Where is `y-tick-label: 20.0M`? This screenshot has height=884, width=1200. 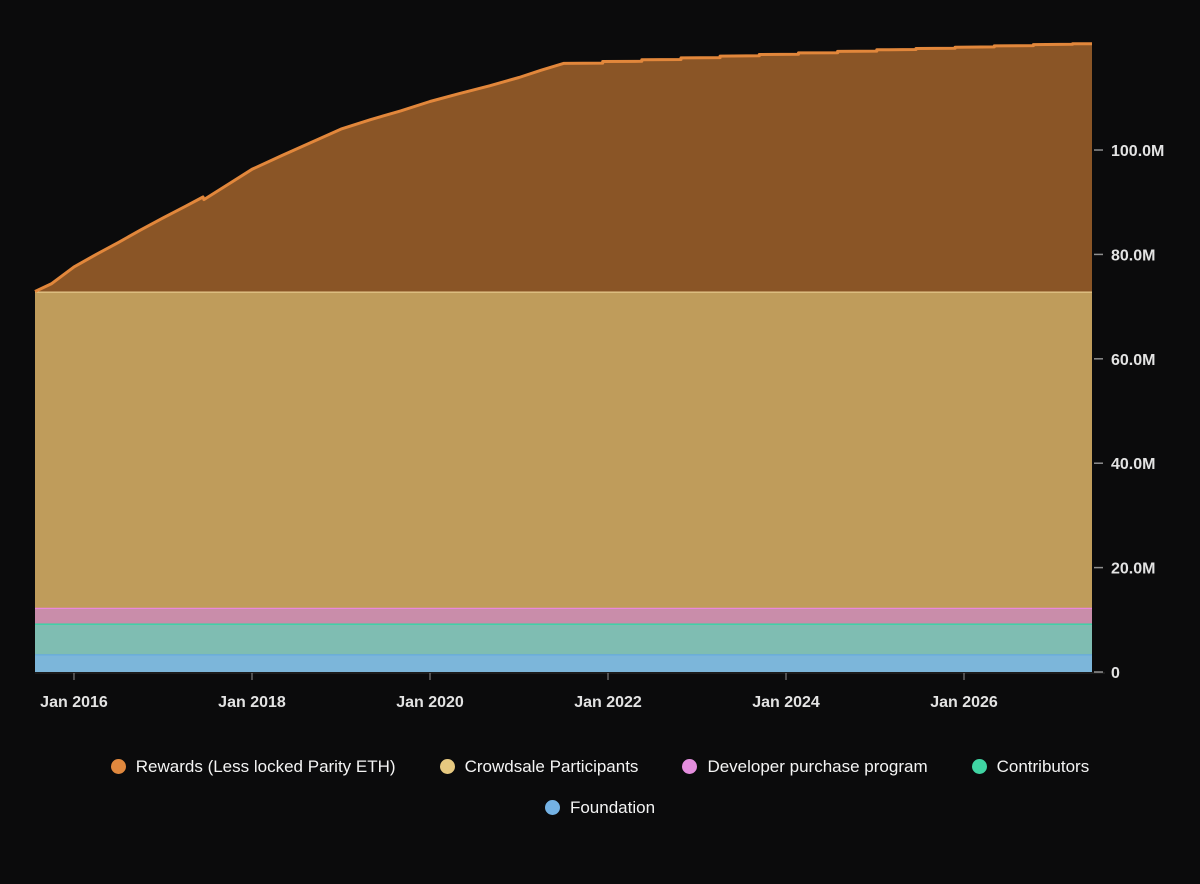 y-tick-label: 20.0M is located at coordinates (1133, 569).